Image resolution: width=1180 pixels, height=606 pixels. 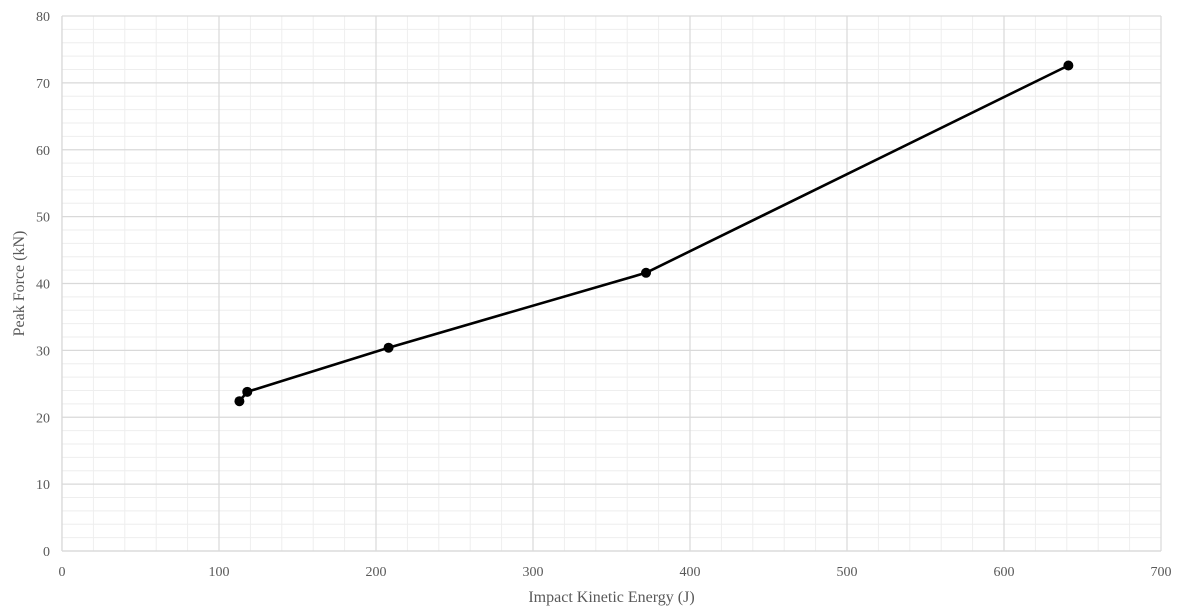 I want to click on x-tick-label: 300, so click(x=533, y=572).